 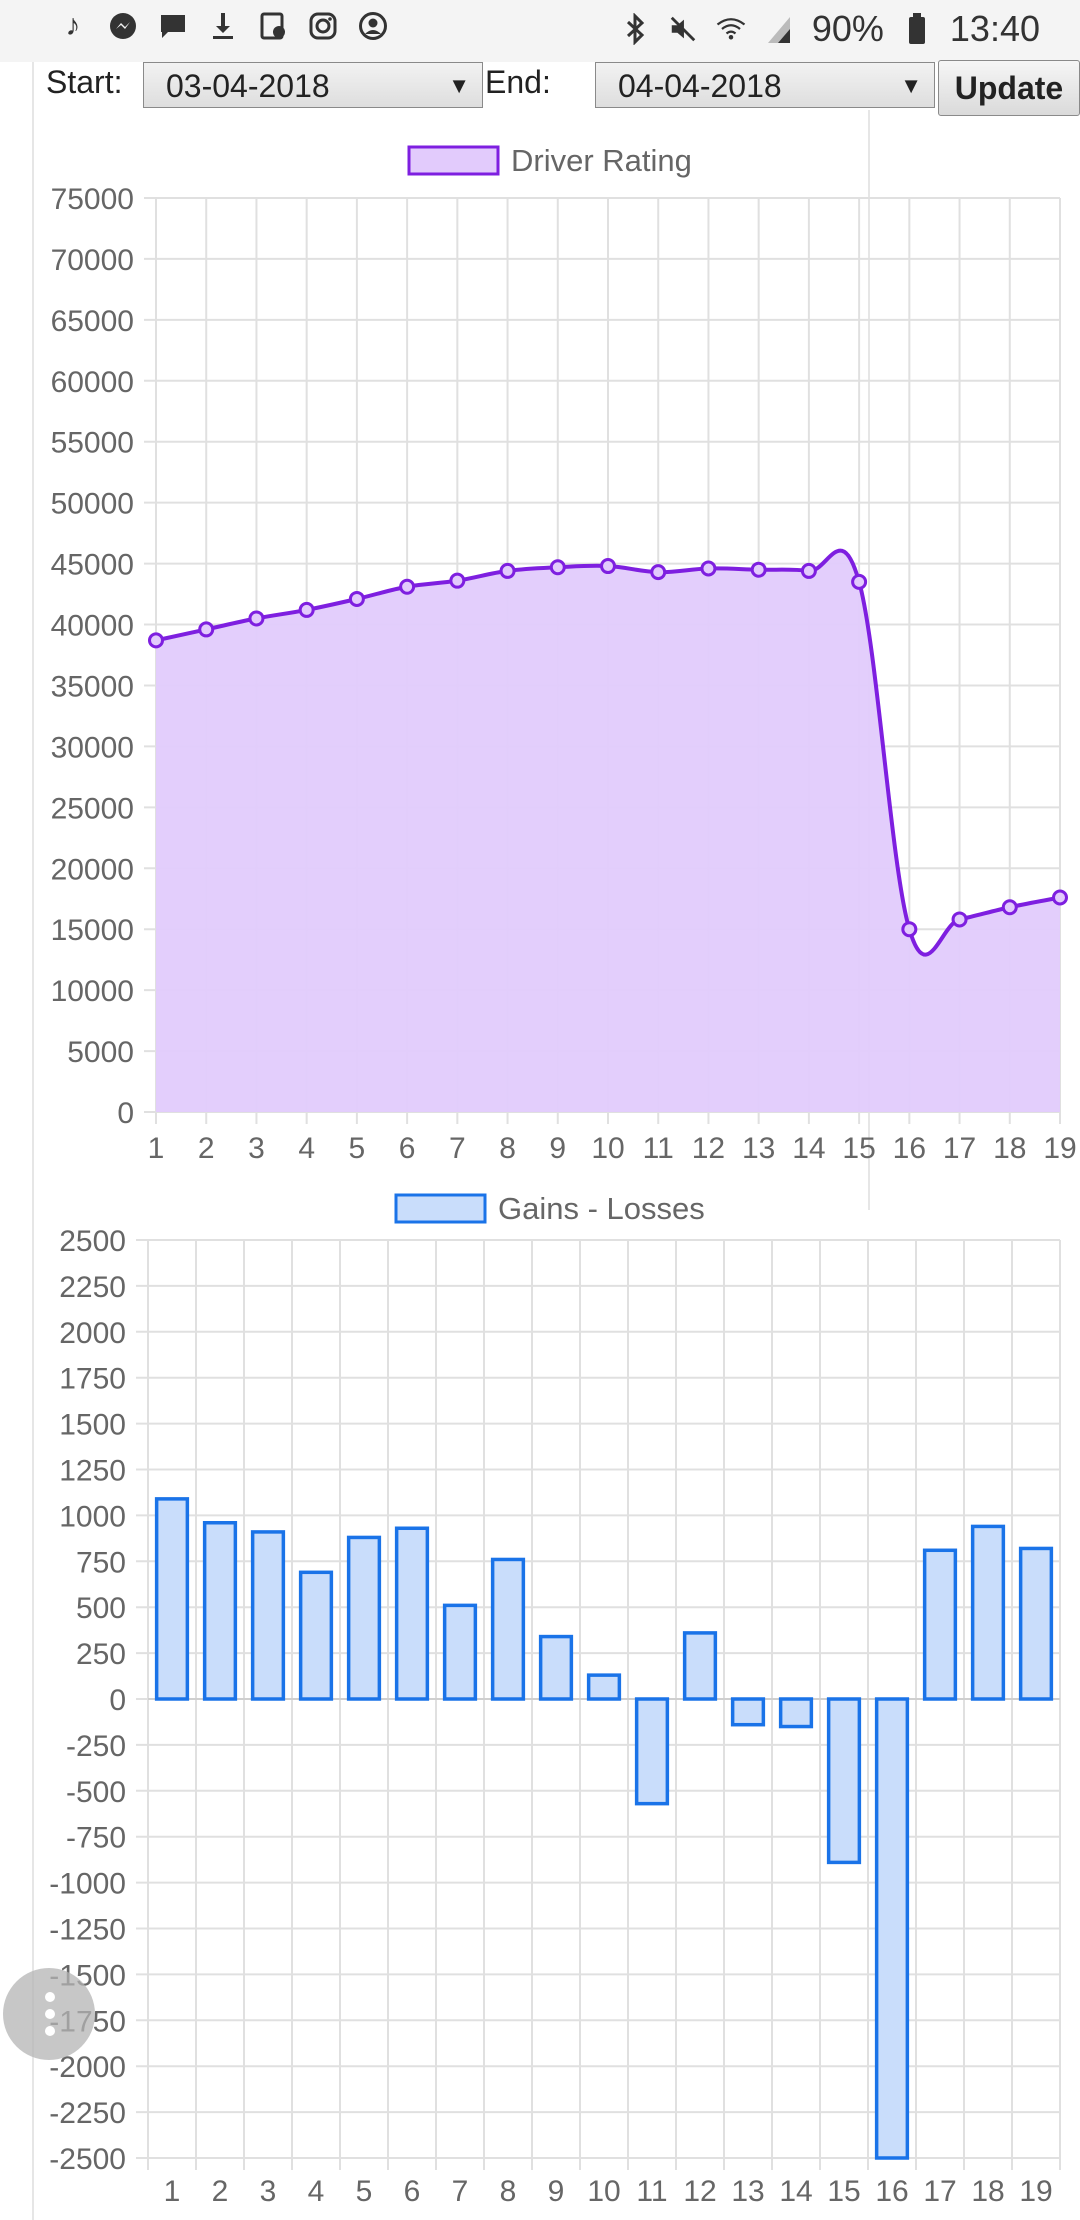 What do you see at coordinates (92, 869) in the screenshot?
I see `y-tick-label: 20000` at bounding box center [92, 869].